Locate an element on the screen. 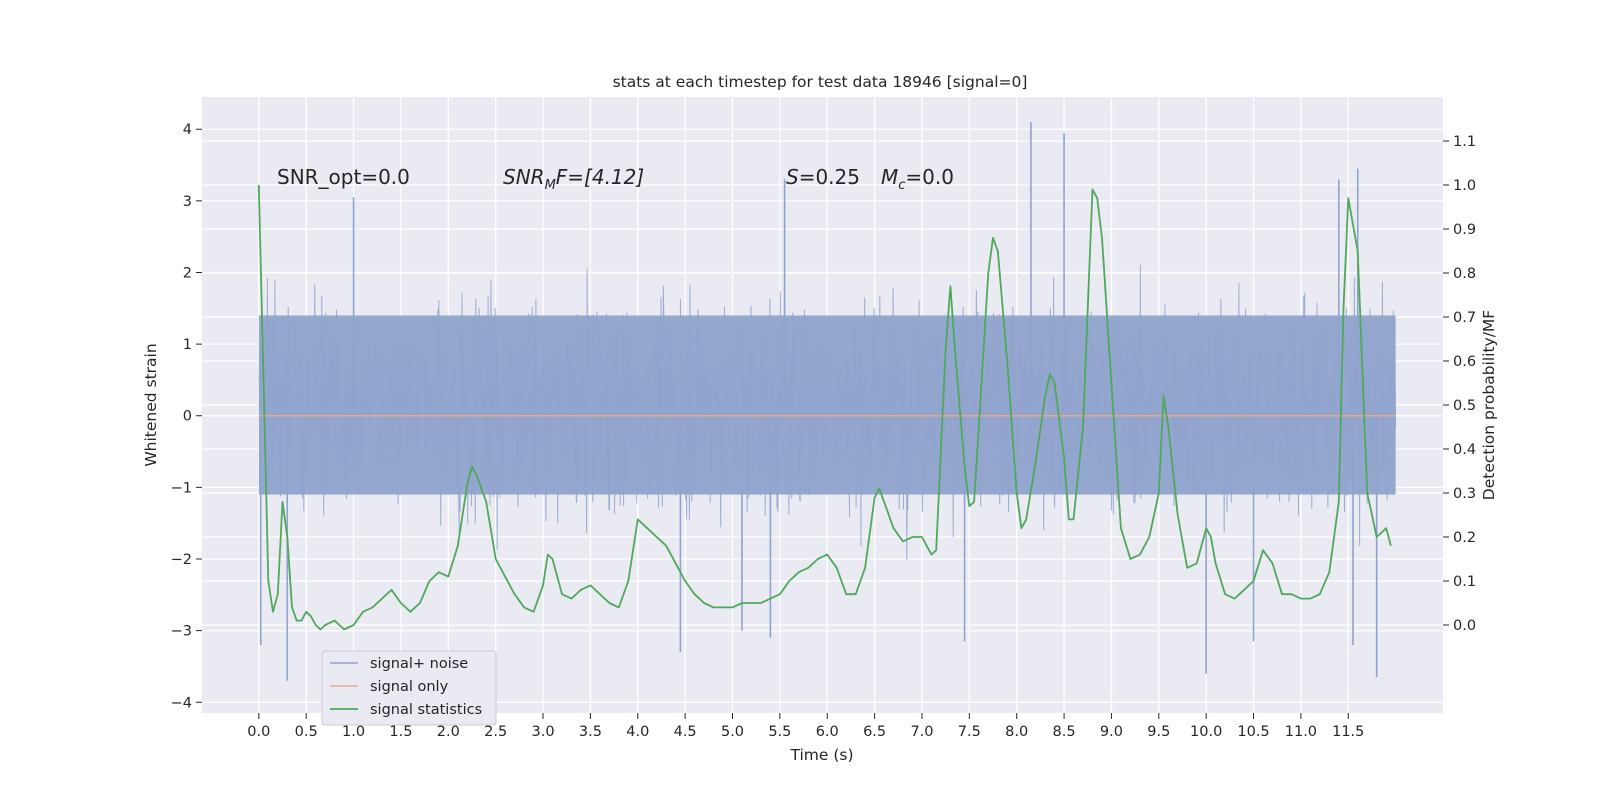 The height and width of the screenshot is (800, 1600). y2-axis-ticks: 0.0 0.1 0.2 0.3 0.4 0.5 0.6 0.7 0.8 0.9 1.0 1.1 is located at coordinates (1459, 384).